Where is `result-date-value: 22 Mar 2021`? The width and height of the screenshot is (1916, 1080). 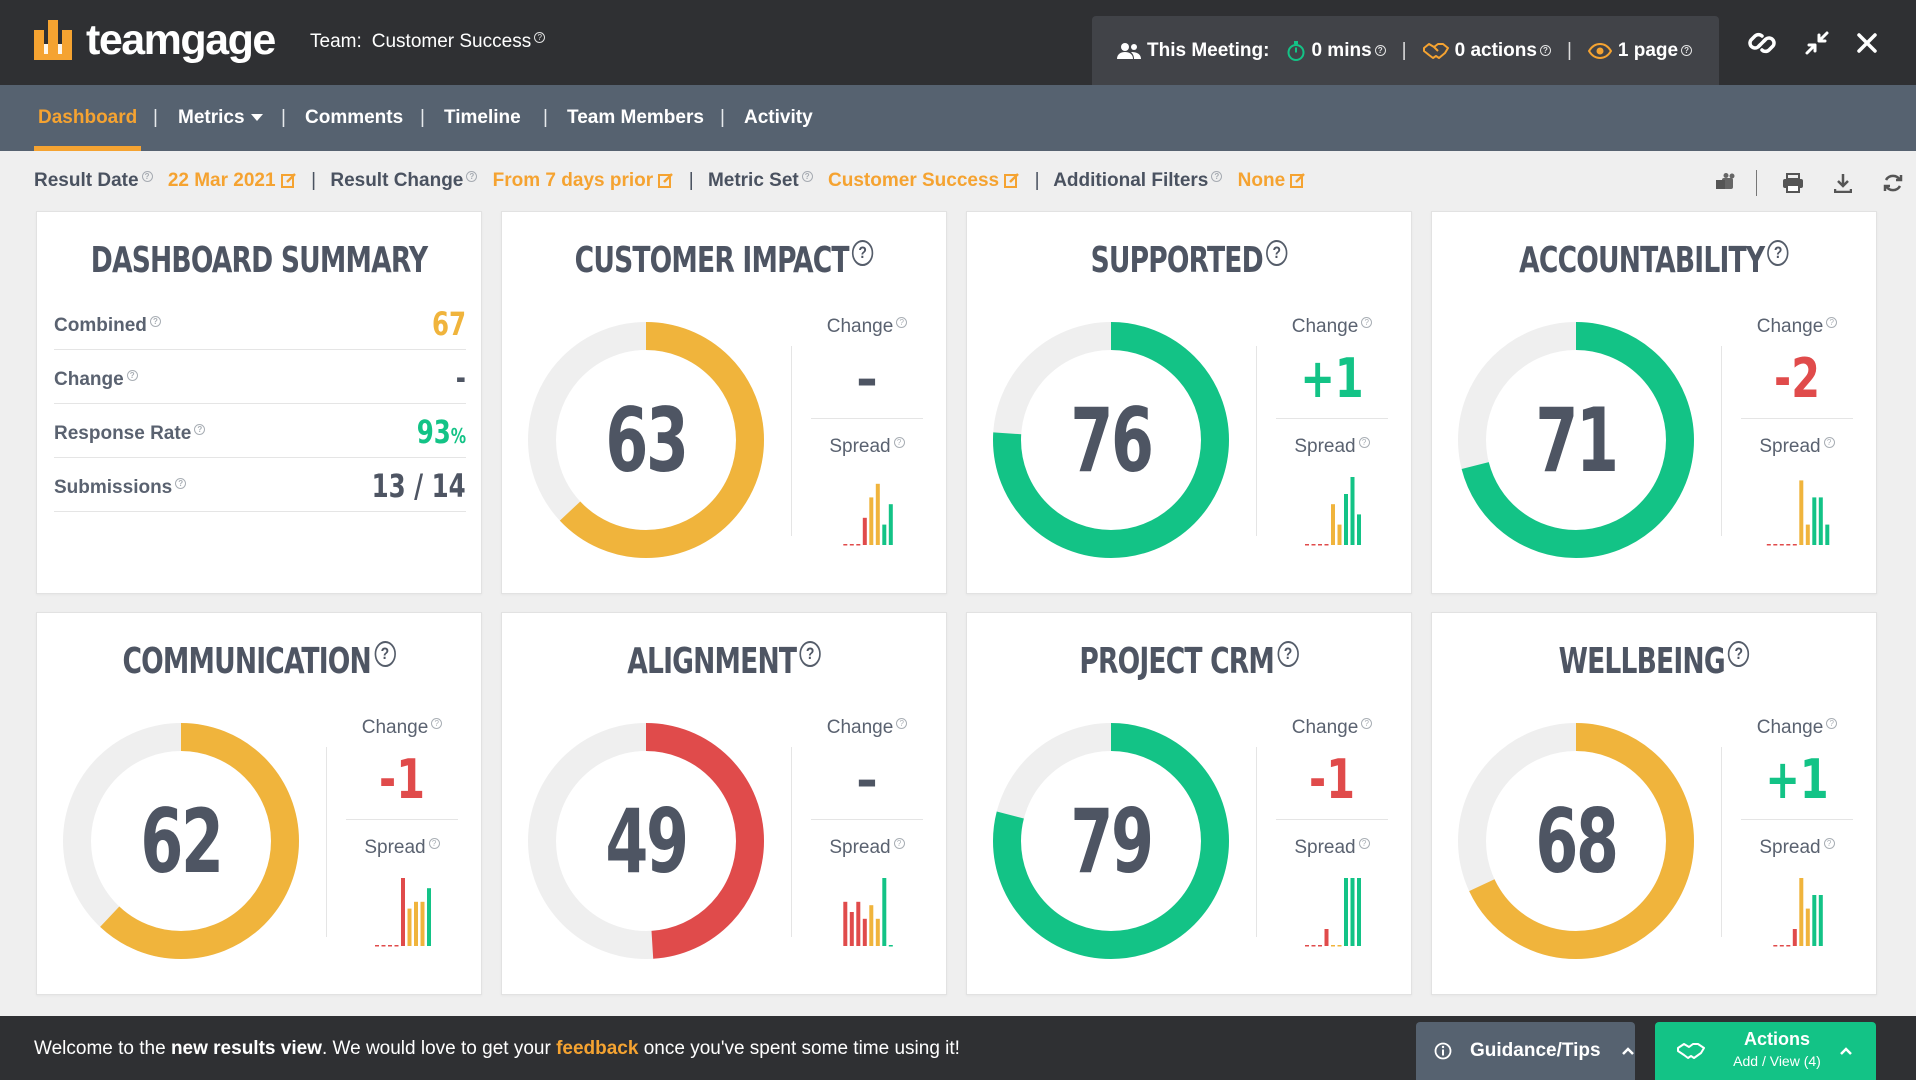 result-date-value: 22 Mar 2021 is located at coordinates (221, 180).